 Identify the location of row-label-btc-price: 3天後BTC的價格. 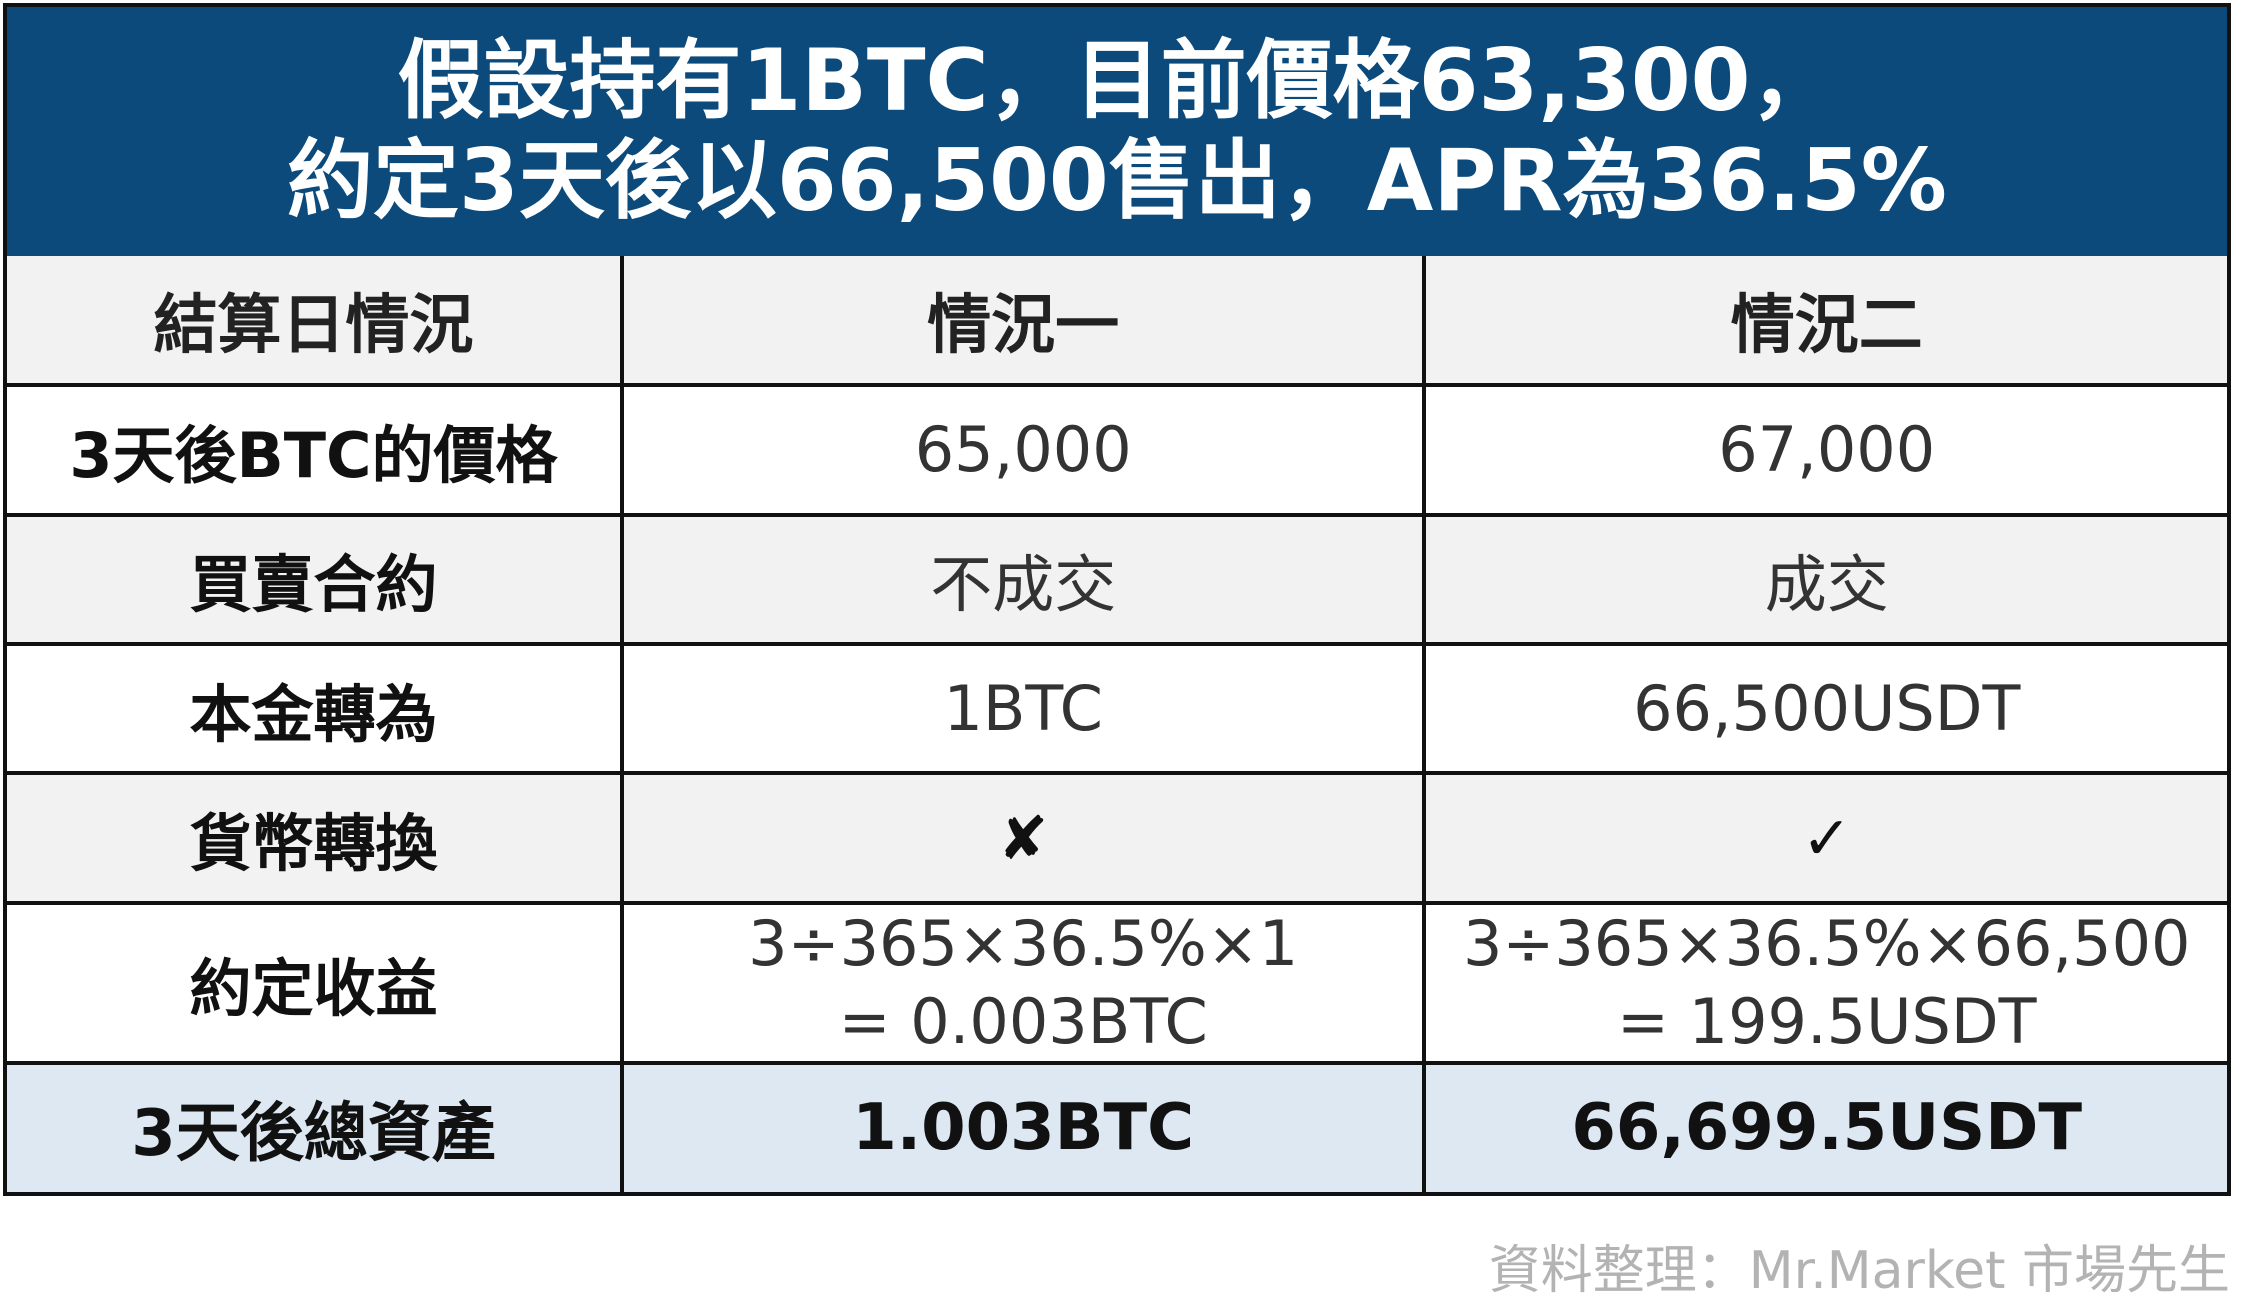
(315, 450).